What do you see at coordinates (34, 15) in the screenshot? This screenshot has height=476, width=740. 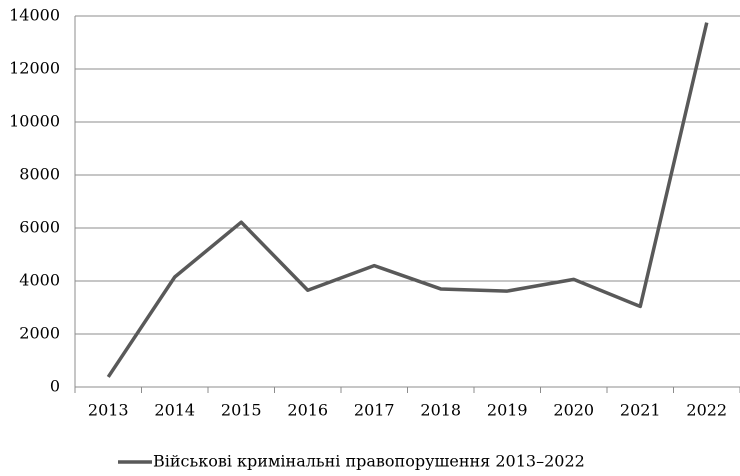 I see `y-tick-label: 14000` at bounding box center [34, 15].